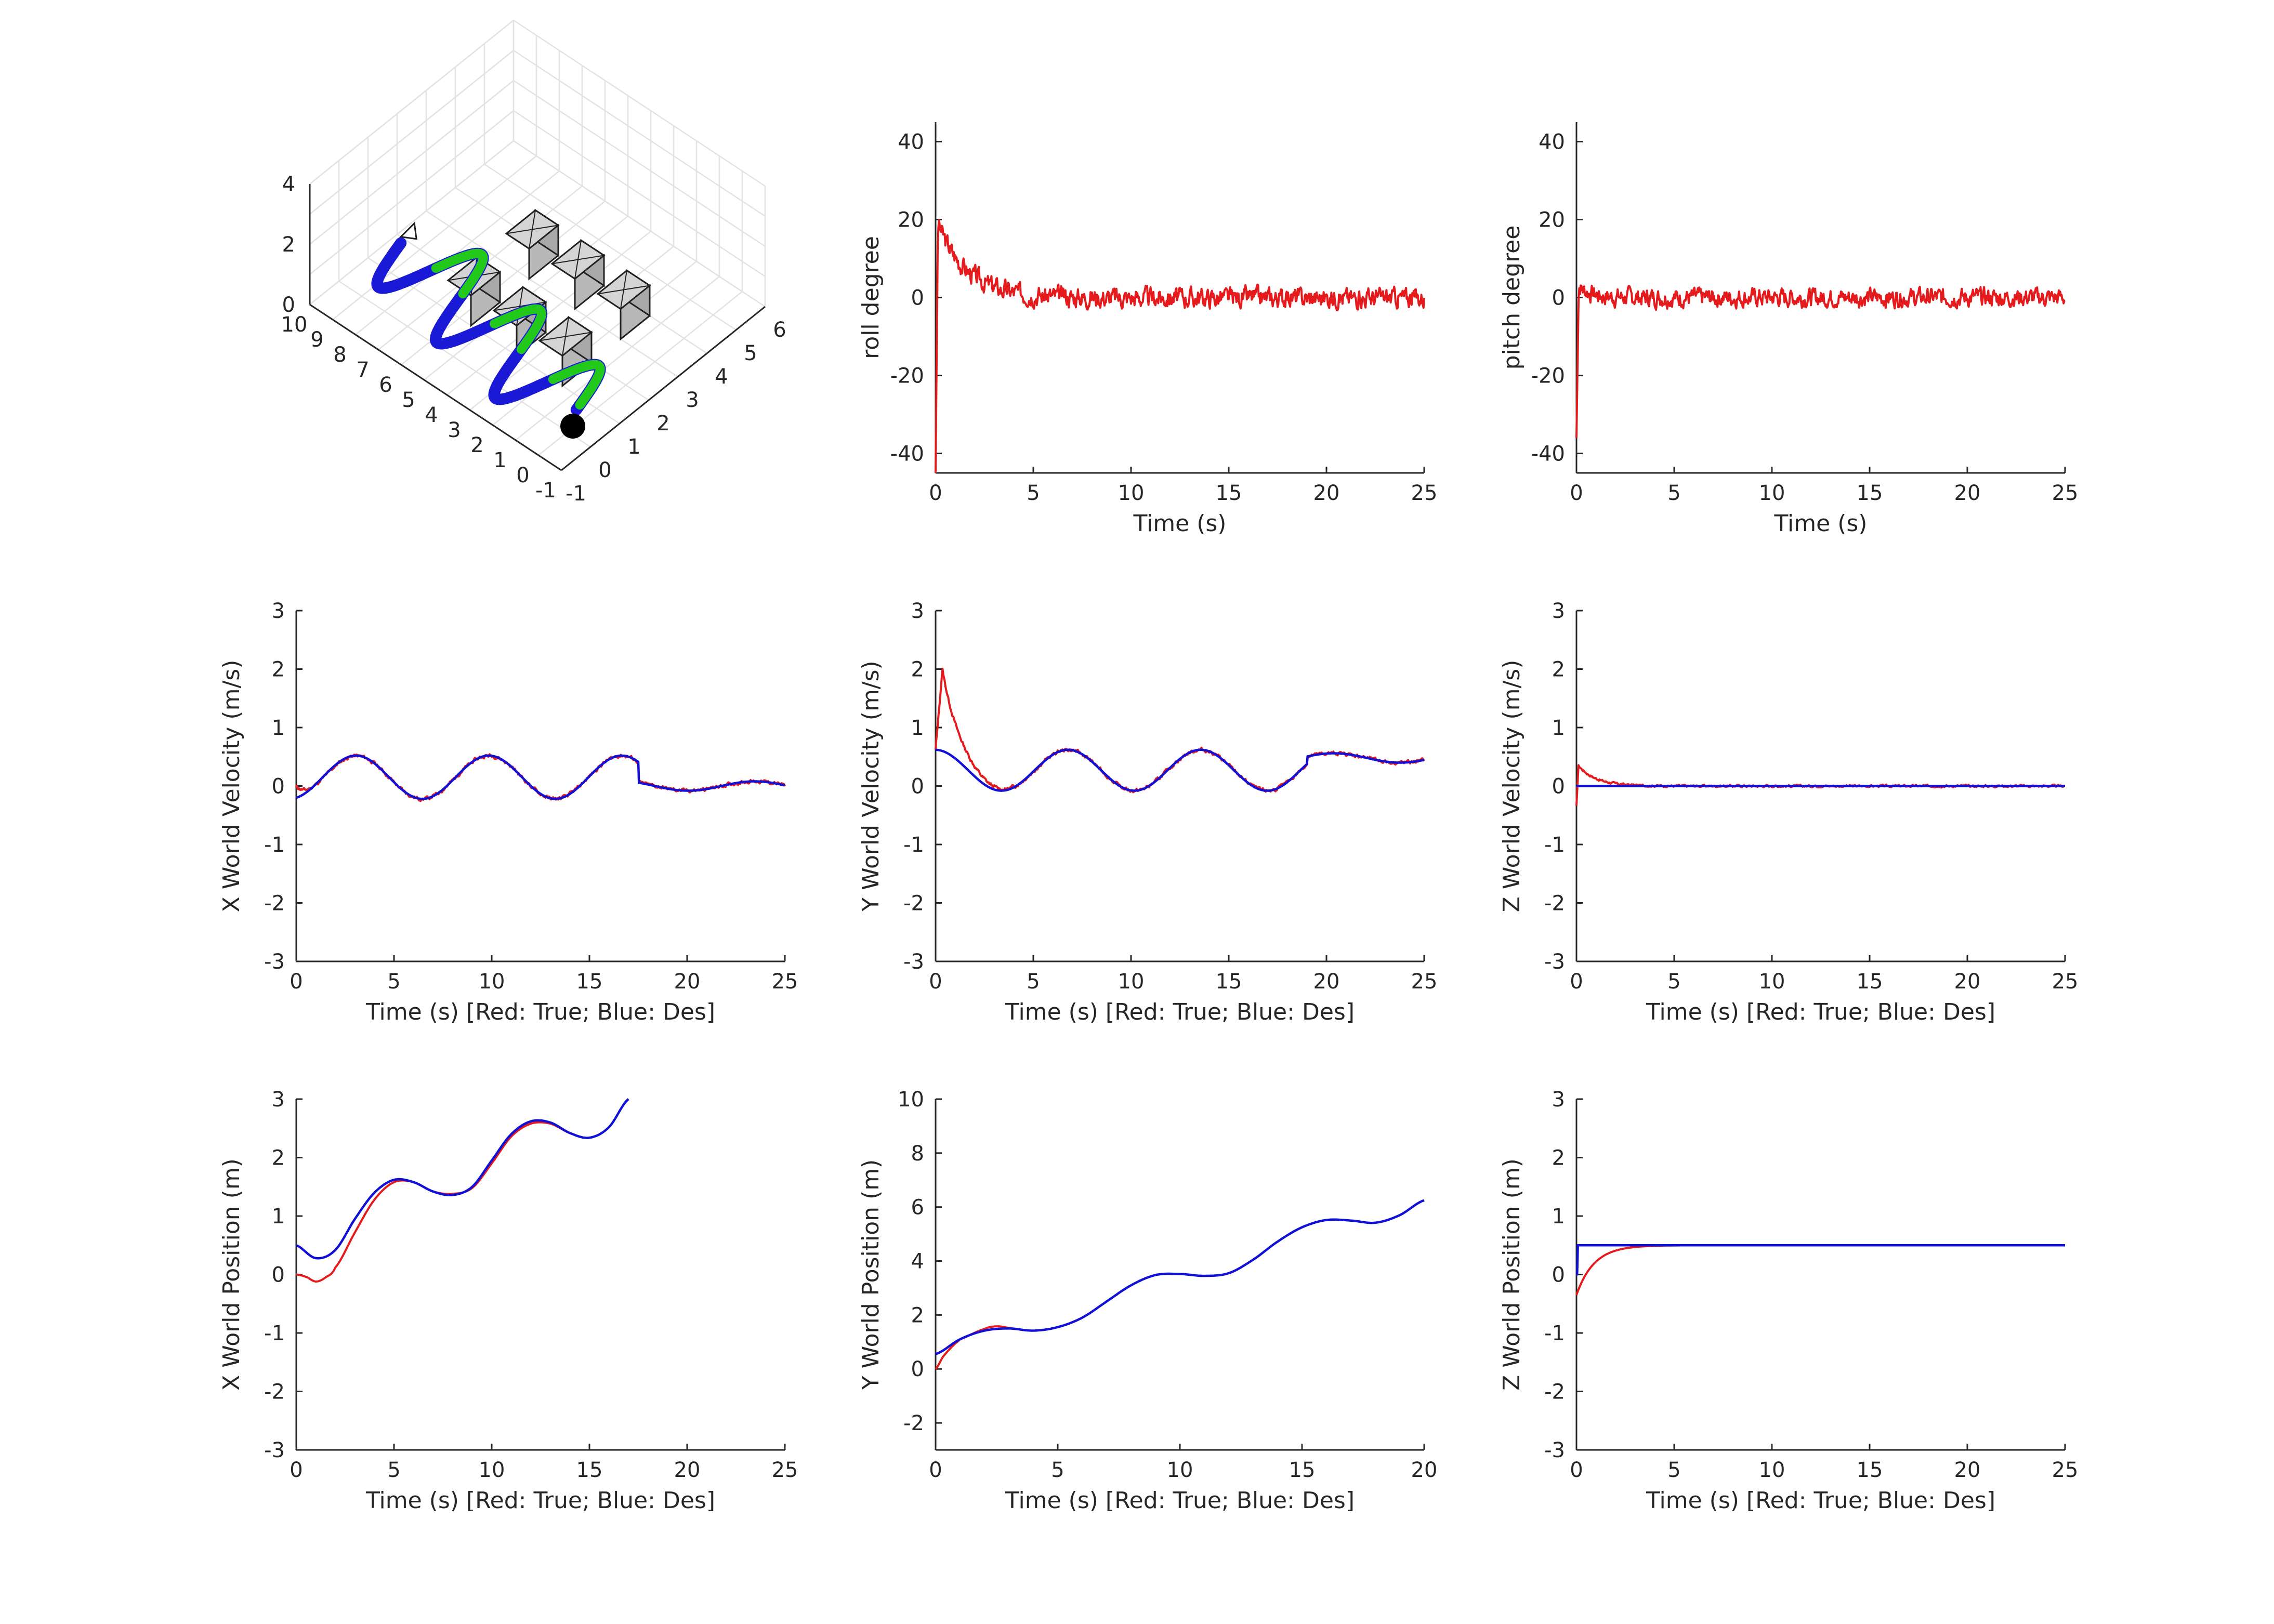 This screenshot has width=2274, height=1624. I want to click on y-tick-label: -3, so click(274, 1450).